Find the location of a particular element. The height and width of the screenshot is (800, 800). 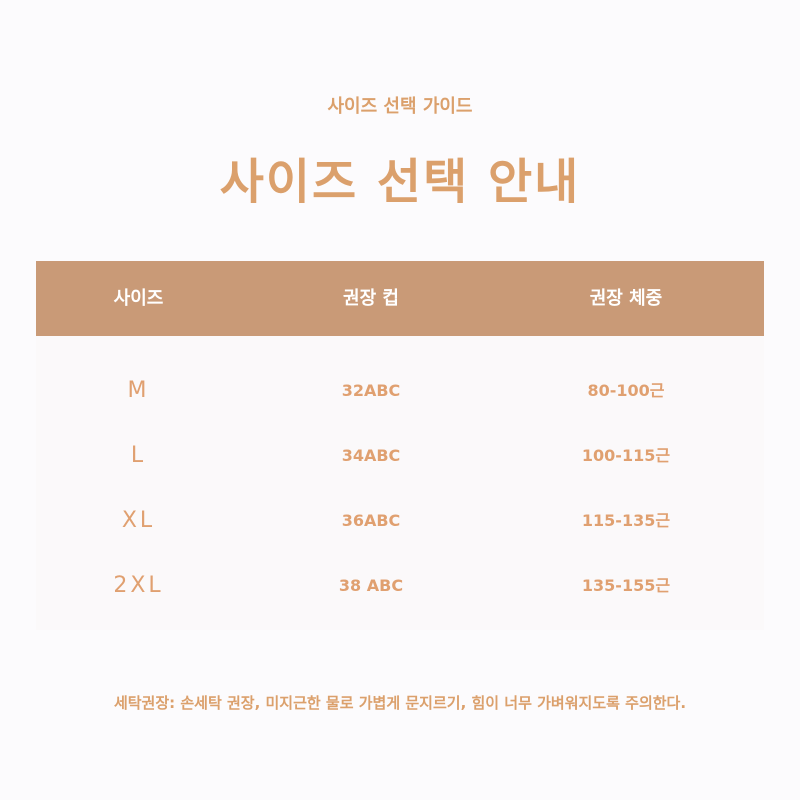

cell-size: 2XL is located at coordinates (138, 585).